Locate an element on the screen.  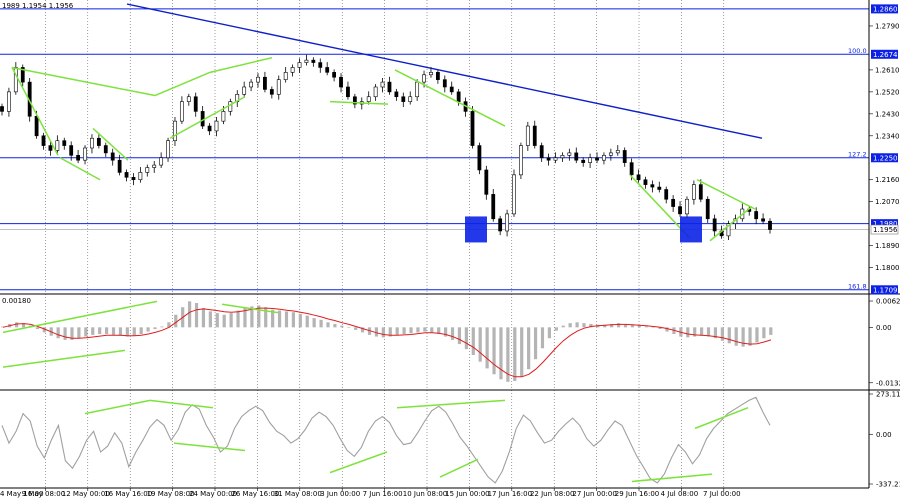
time-tick-label: 7 Jul 00:00 is located at coordinates (722, 494).